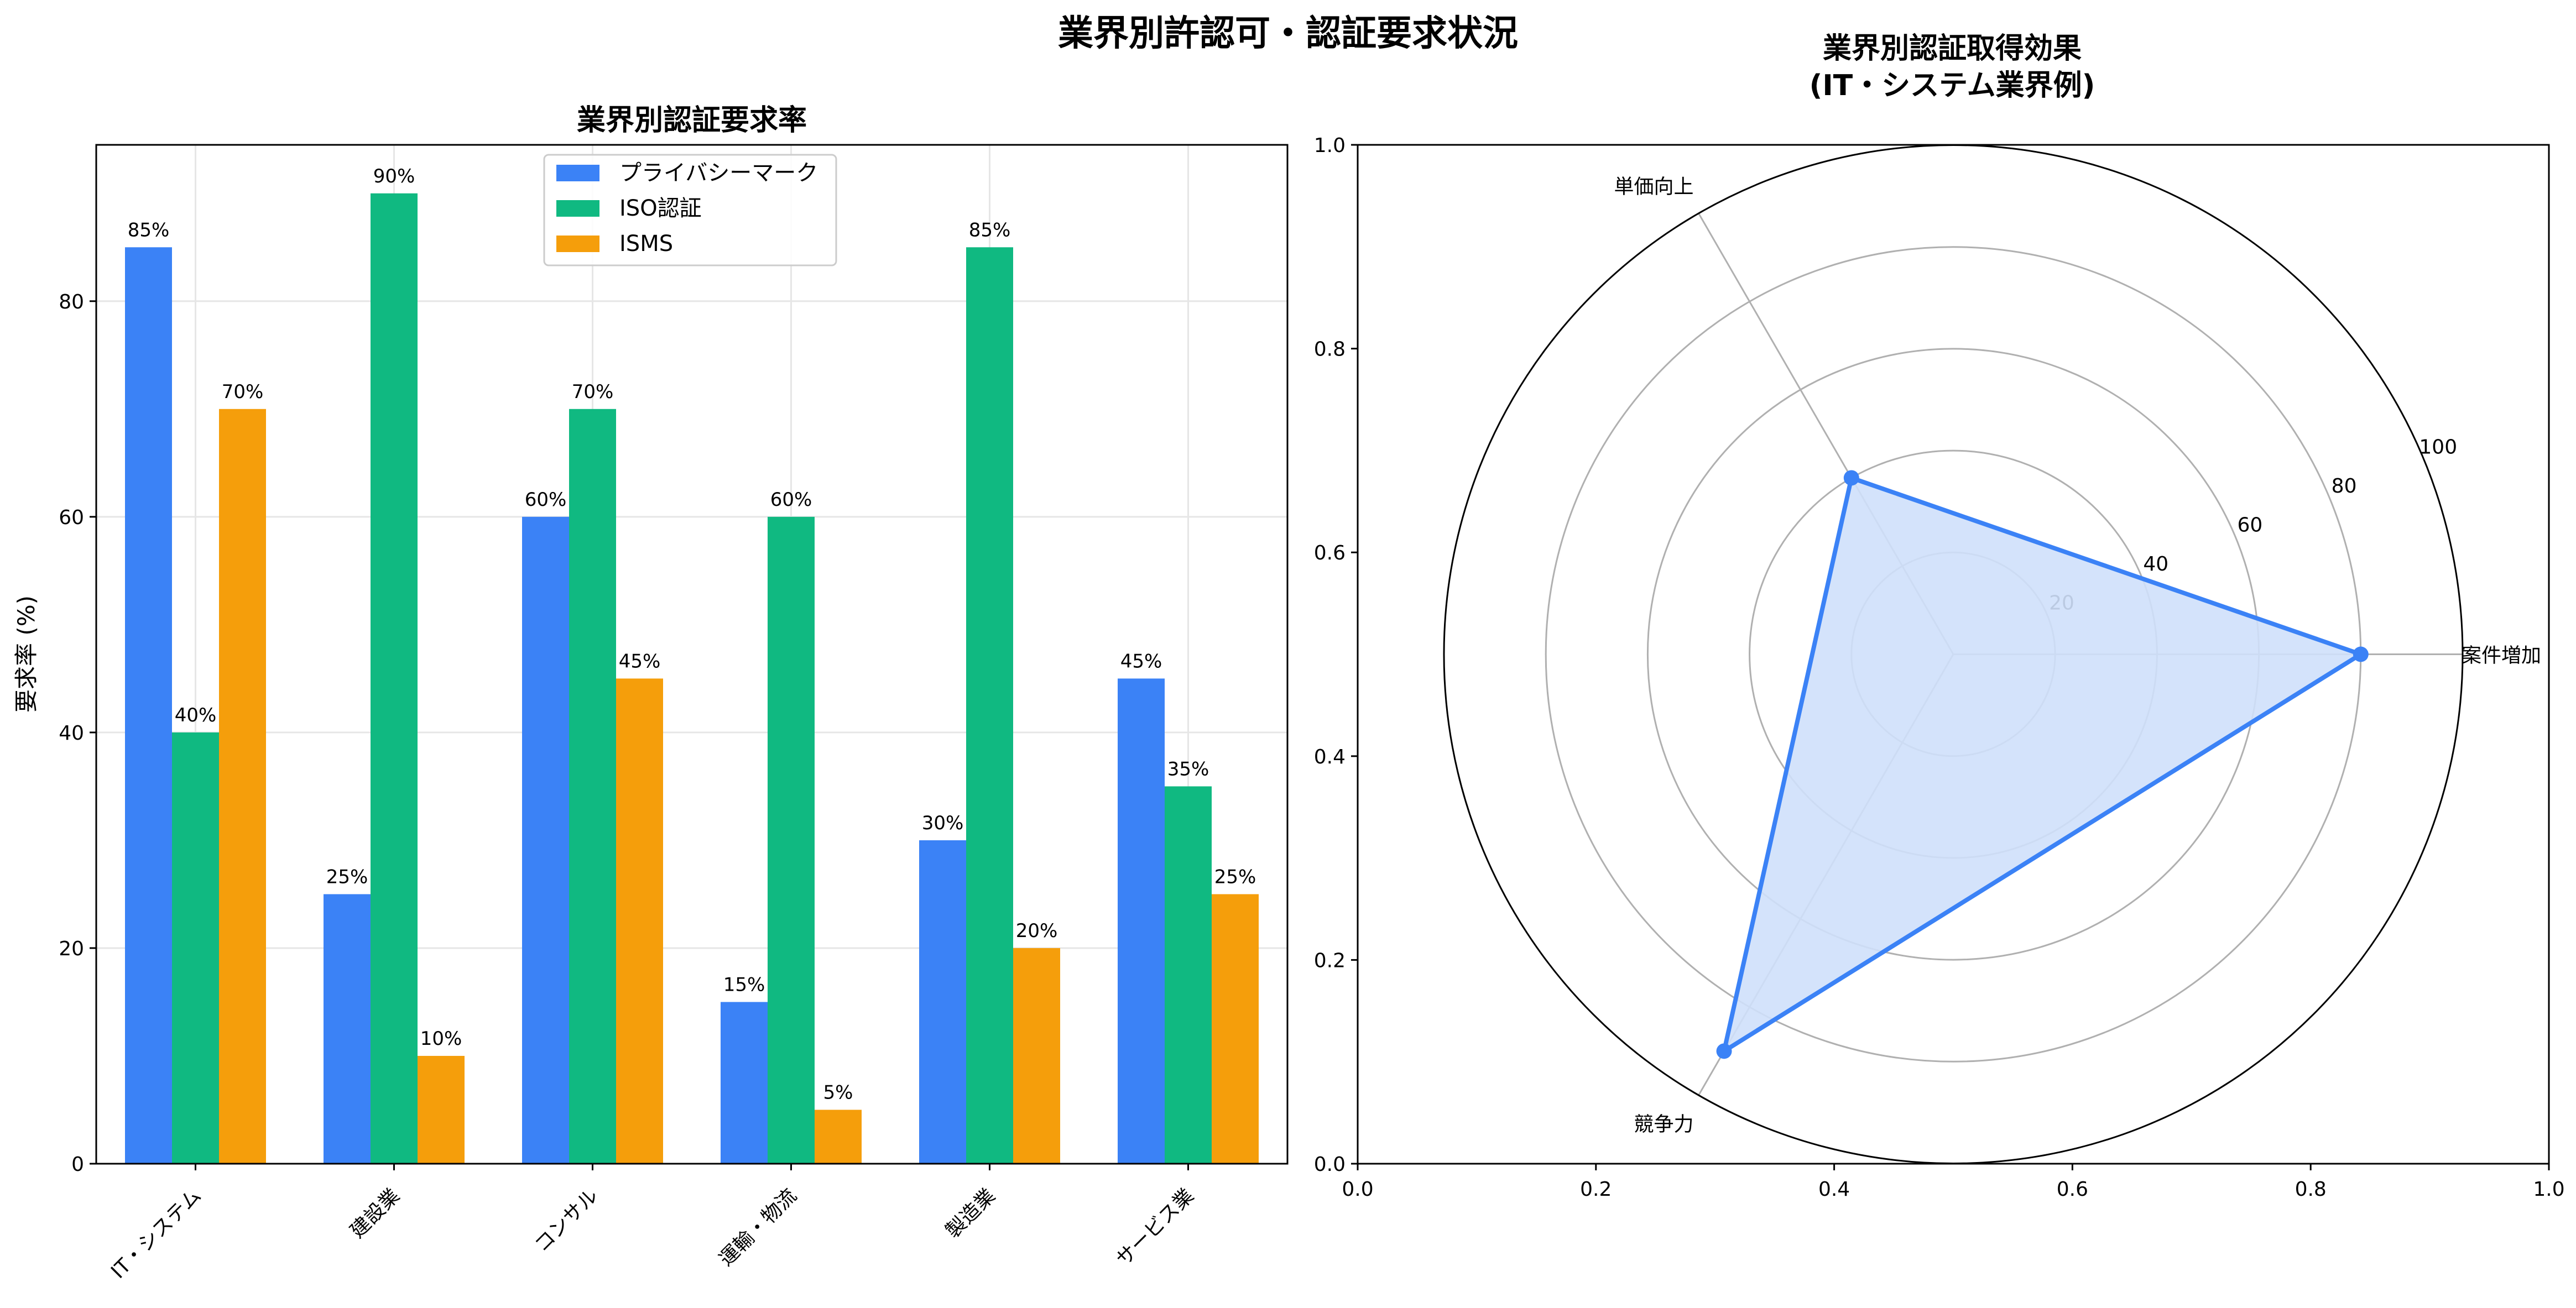  I want to click on radar-frame-y-tick-label: 0.4, so click(1330, 757).